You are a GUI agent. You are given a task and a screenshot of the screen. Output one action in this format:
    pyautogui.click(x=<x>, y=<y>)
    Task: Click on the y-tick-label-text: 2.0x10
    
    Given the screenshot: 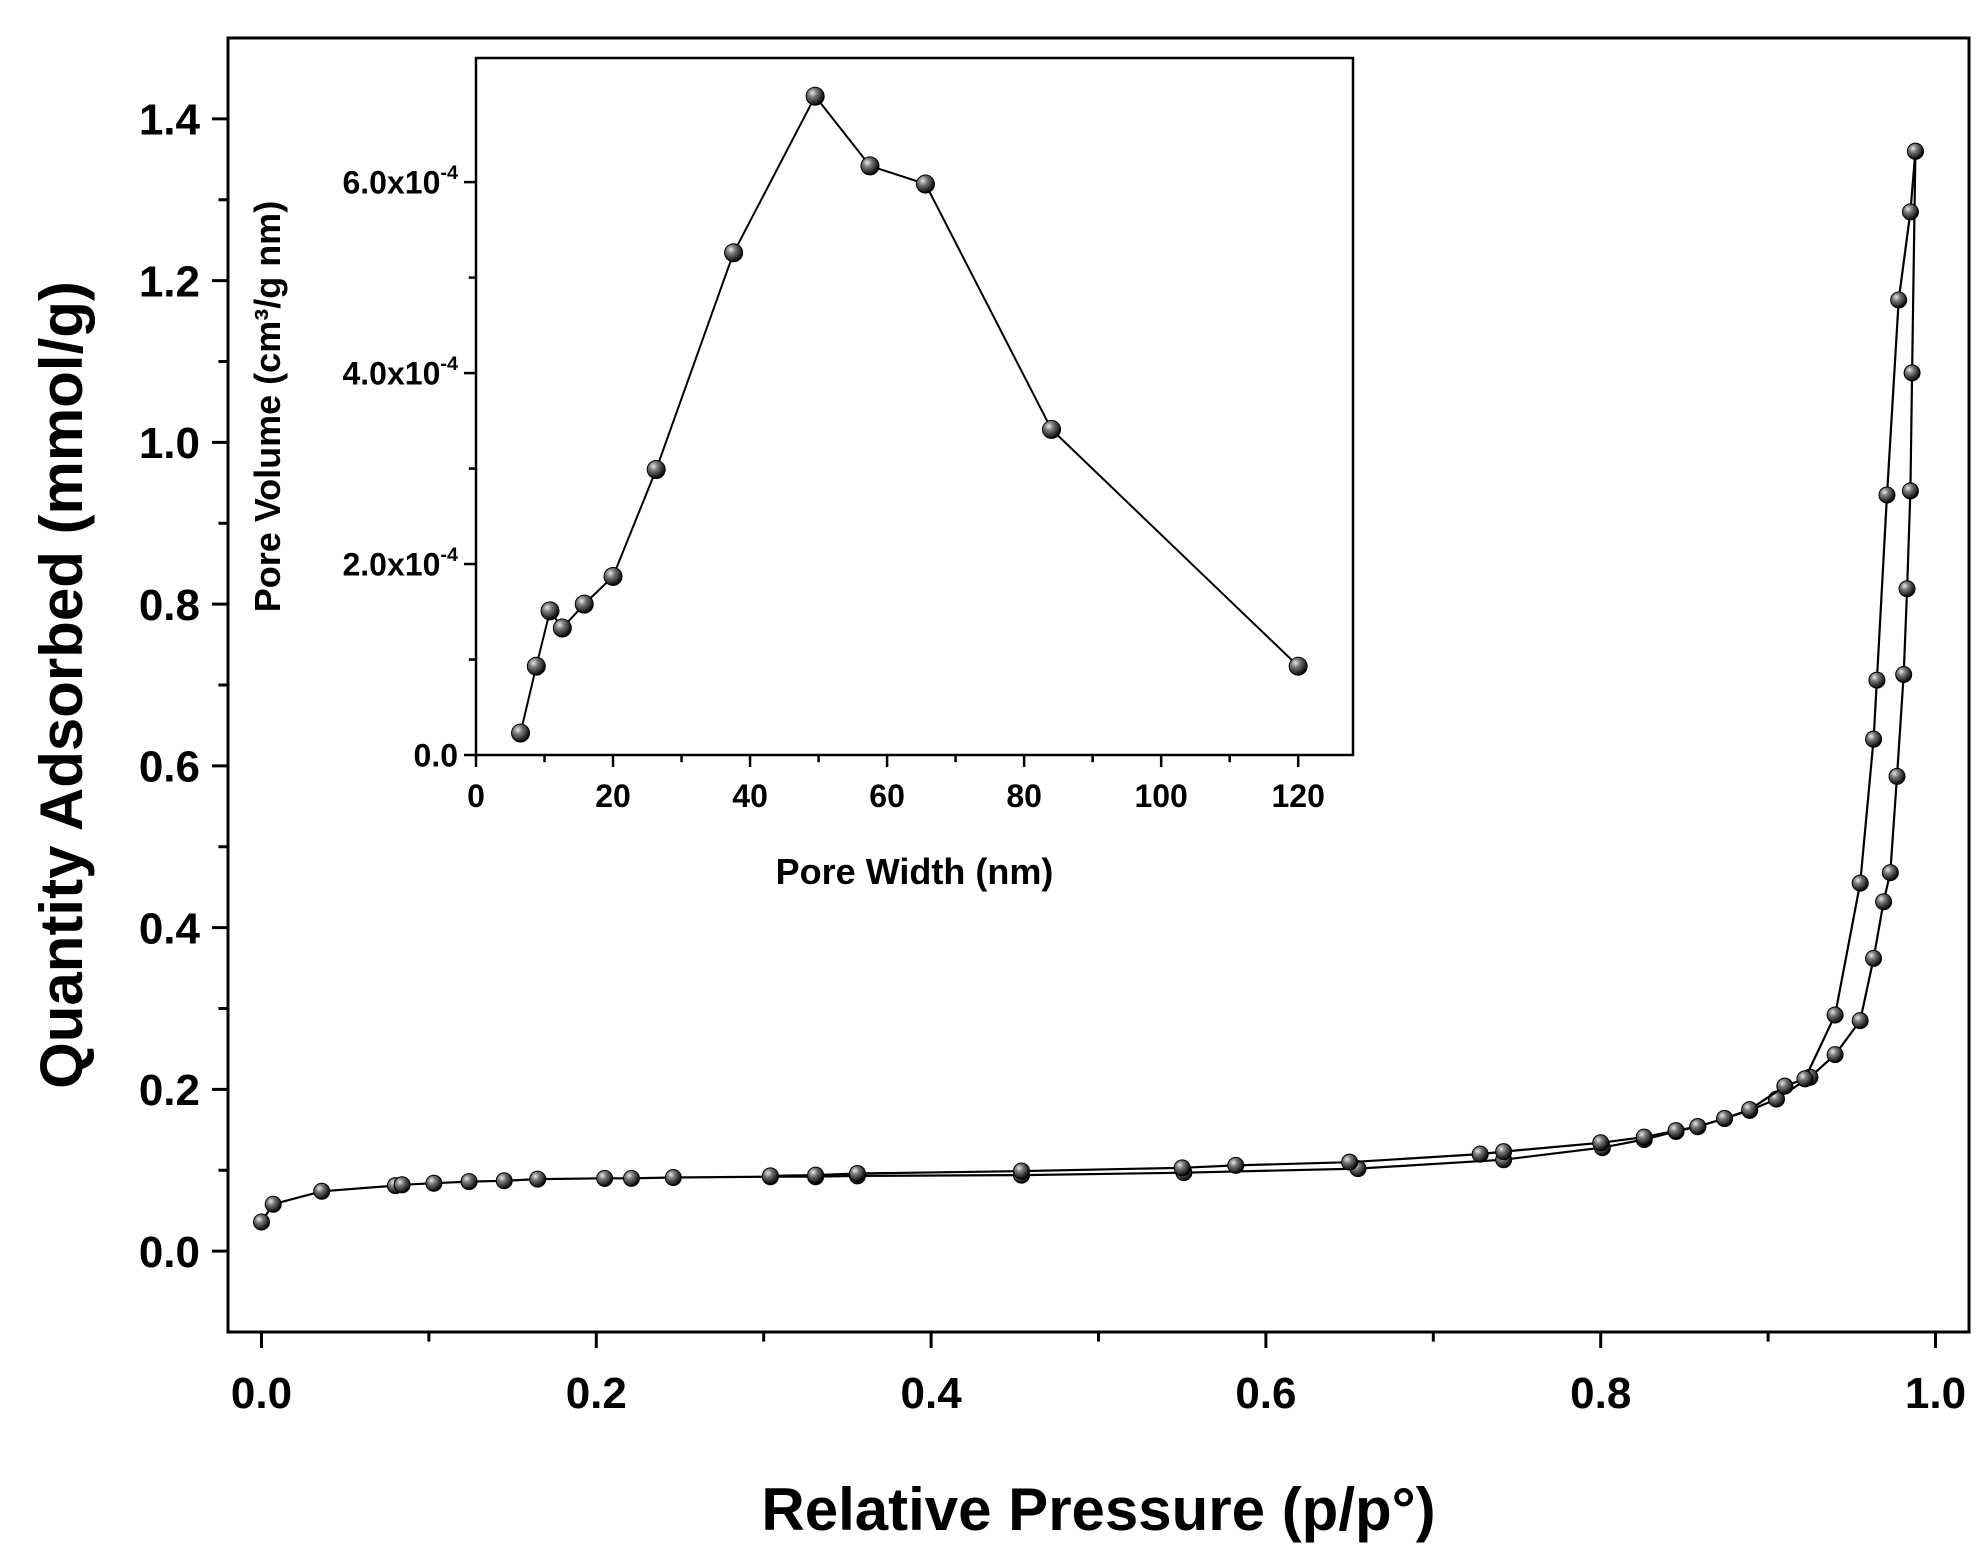 What is the action you would take?
    pyautogui.click(x=391, y=565)
    